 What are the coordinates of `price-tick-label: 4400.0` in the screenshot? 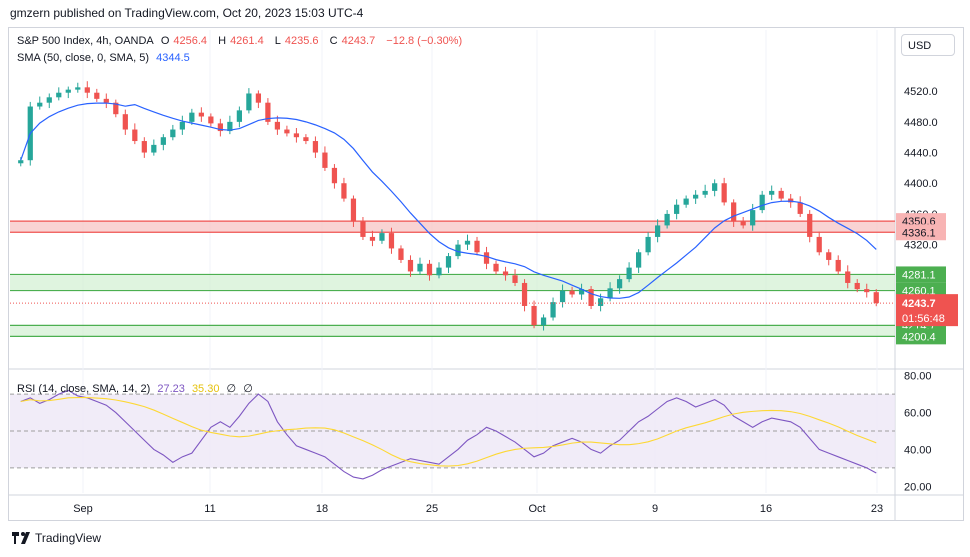 It's located at (921, 184).